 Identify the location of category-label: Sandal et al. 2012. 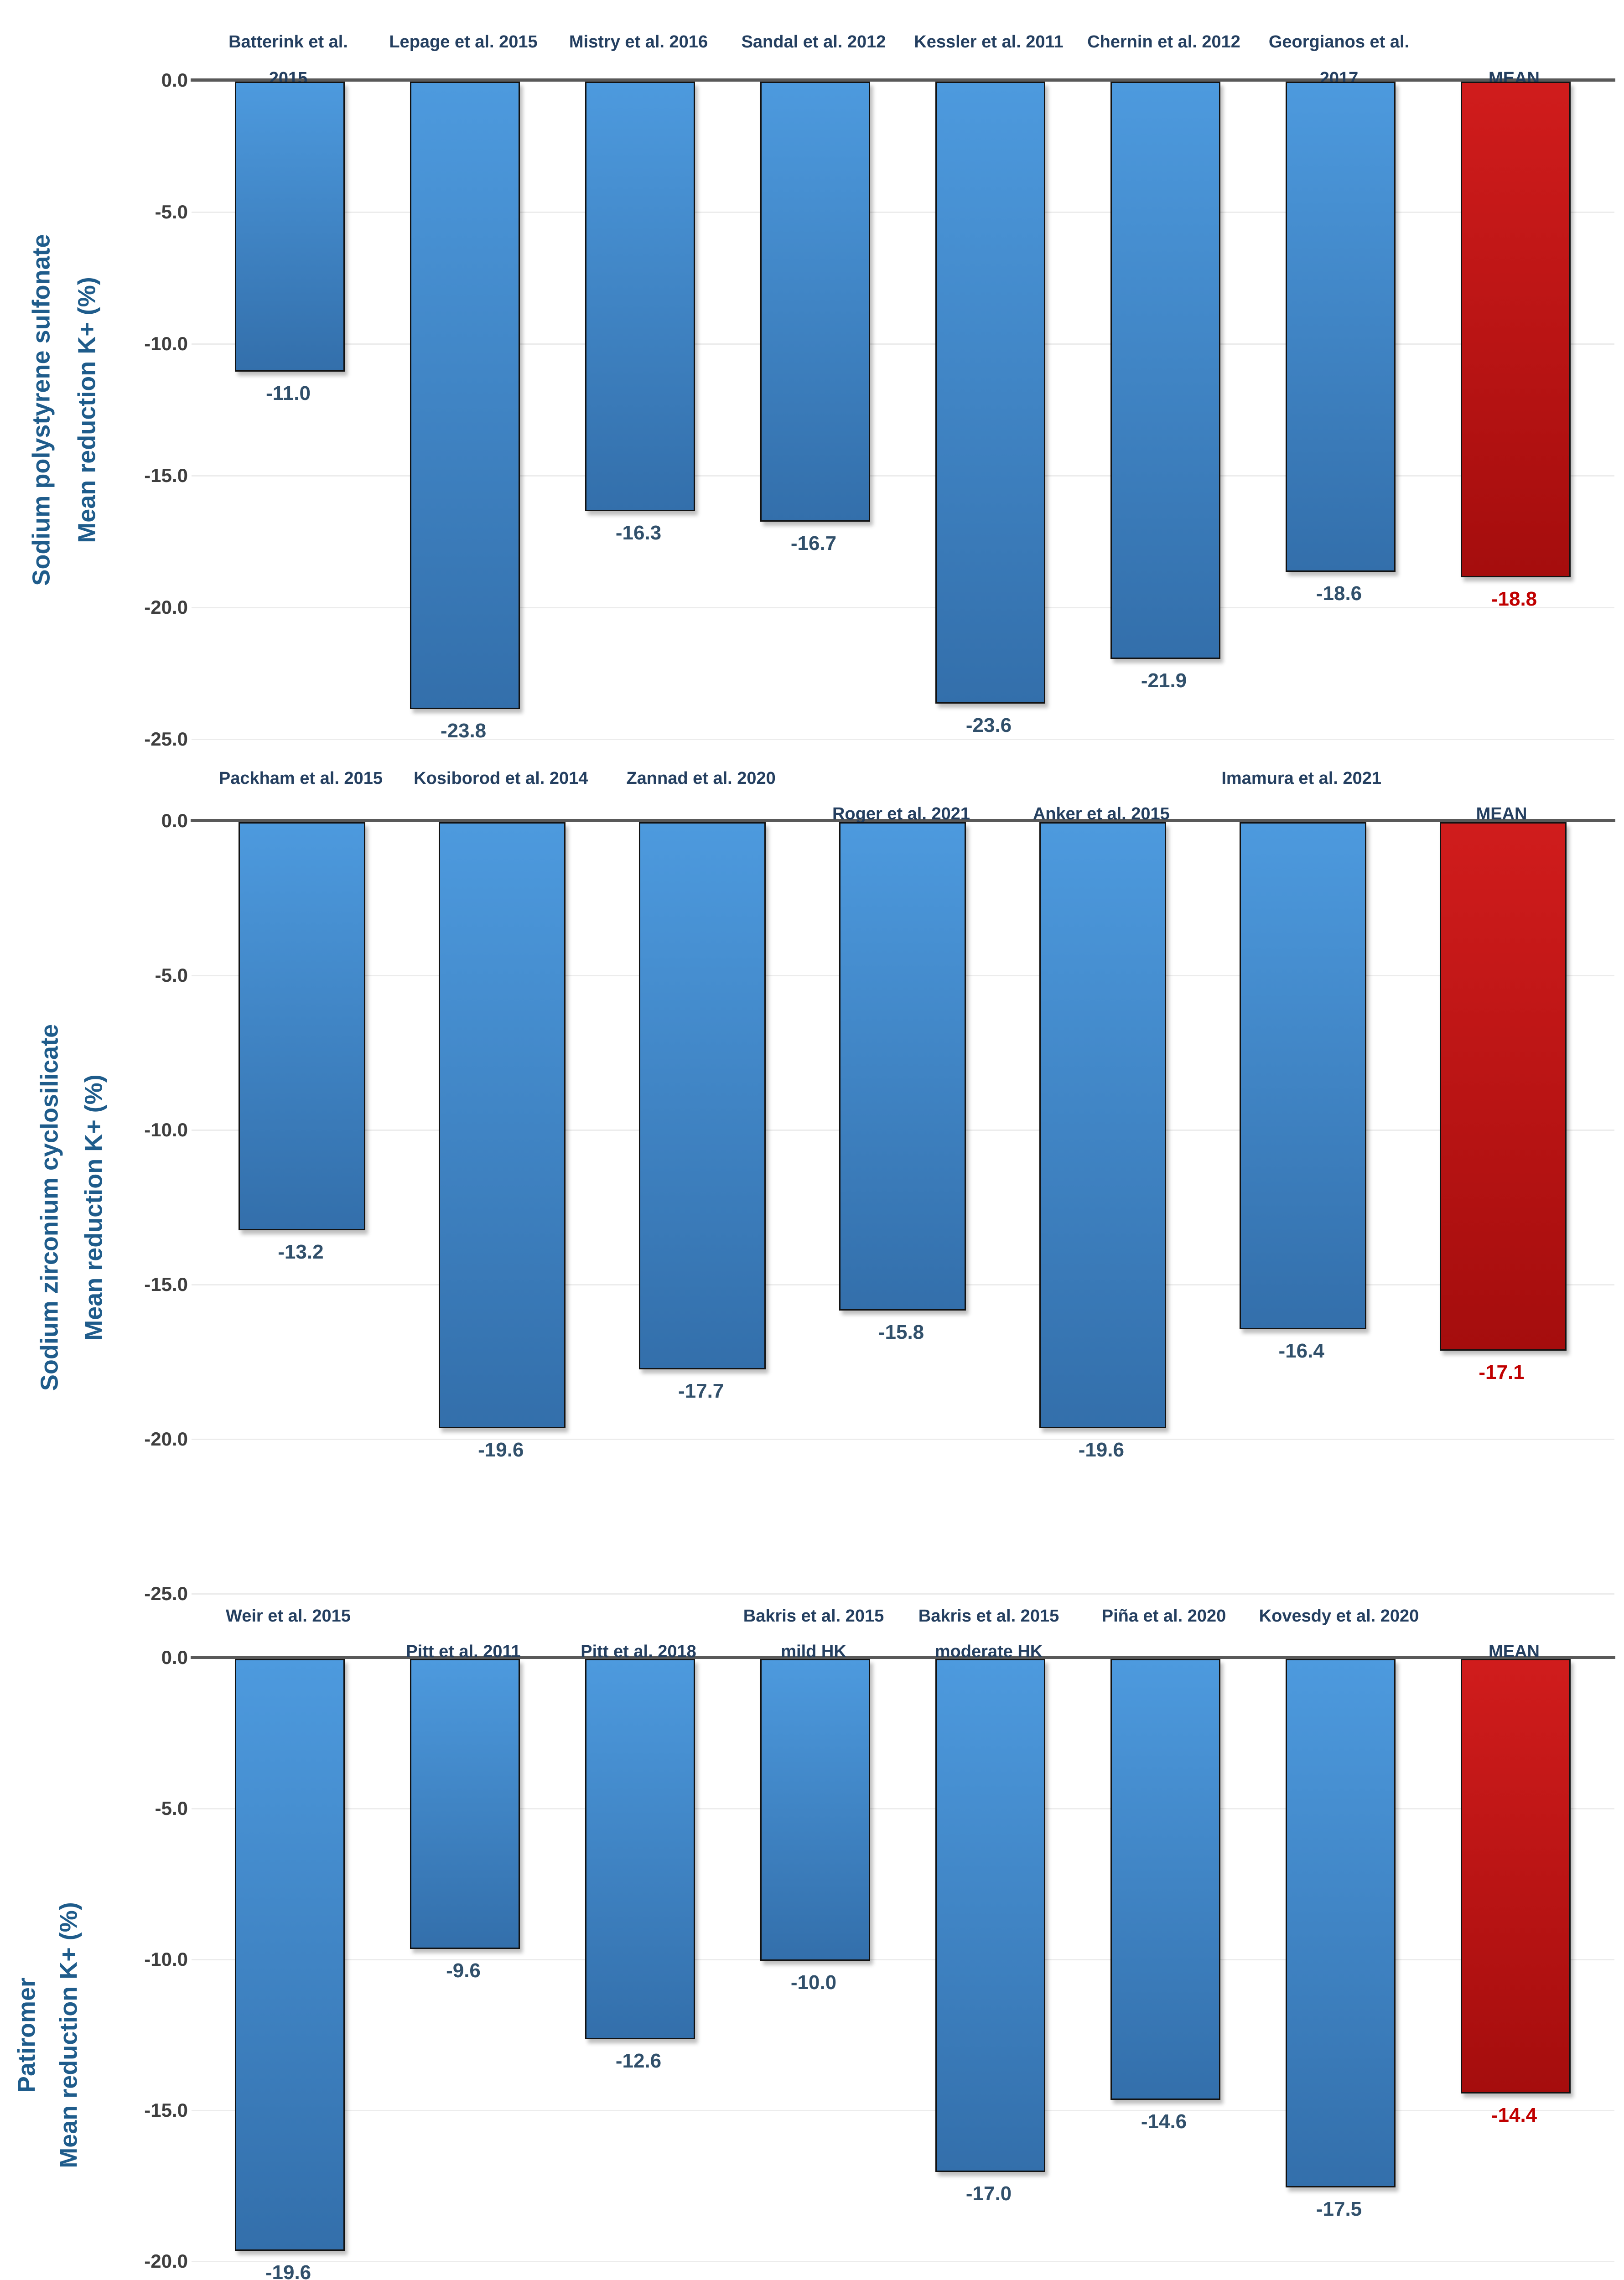
(813, 42).